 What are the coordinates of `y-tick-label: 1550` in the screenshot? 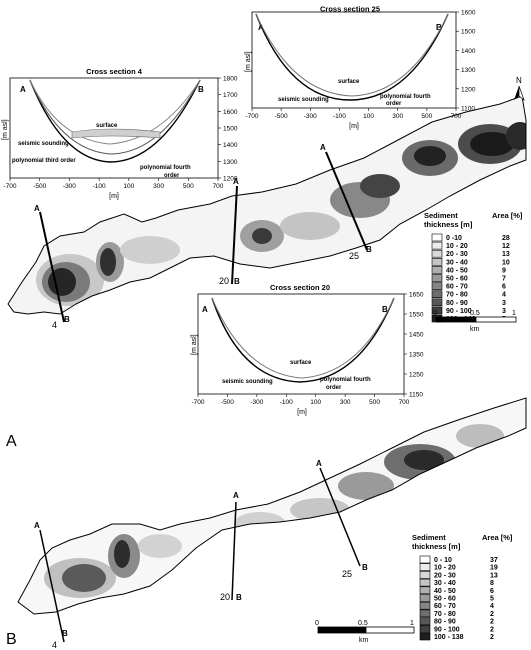 It's located at (416, 315).